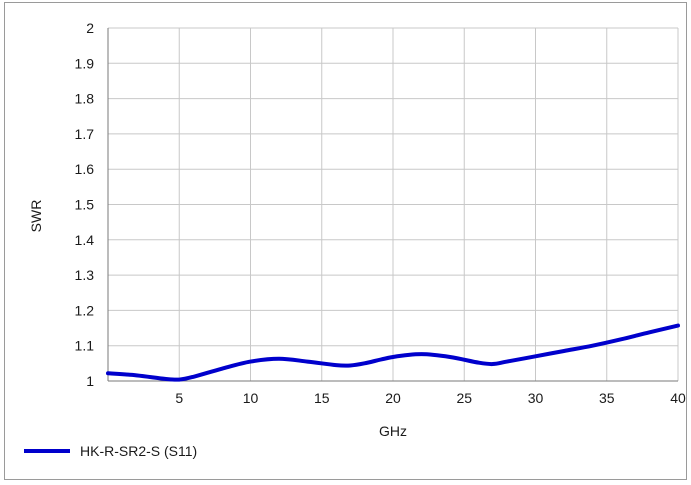 The image size is (691, 485). Describe the element at coordinates (138, 451) in the screenshot. I see `legend-label: HK-R-SR2-S (S11)` at that location.